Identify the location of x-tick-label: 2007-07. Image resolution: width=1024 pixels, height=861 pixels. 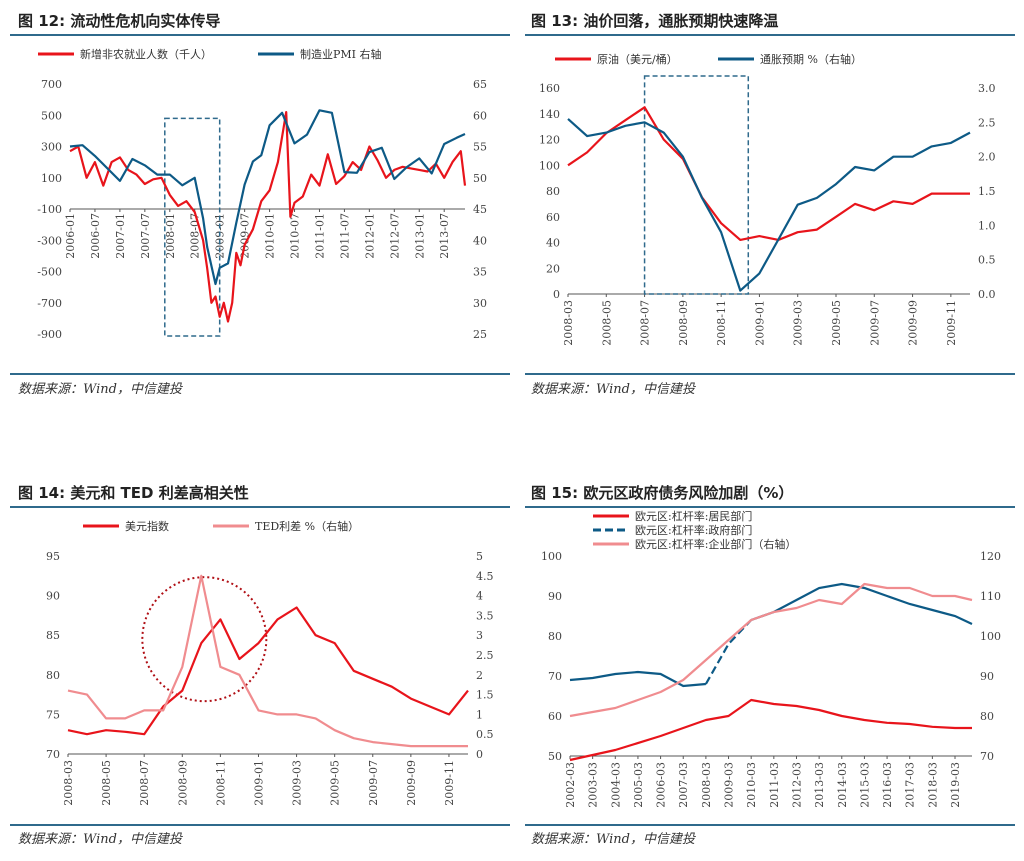
(145, 236).